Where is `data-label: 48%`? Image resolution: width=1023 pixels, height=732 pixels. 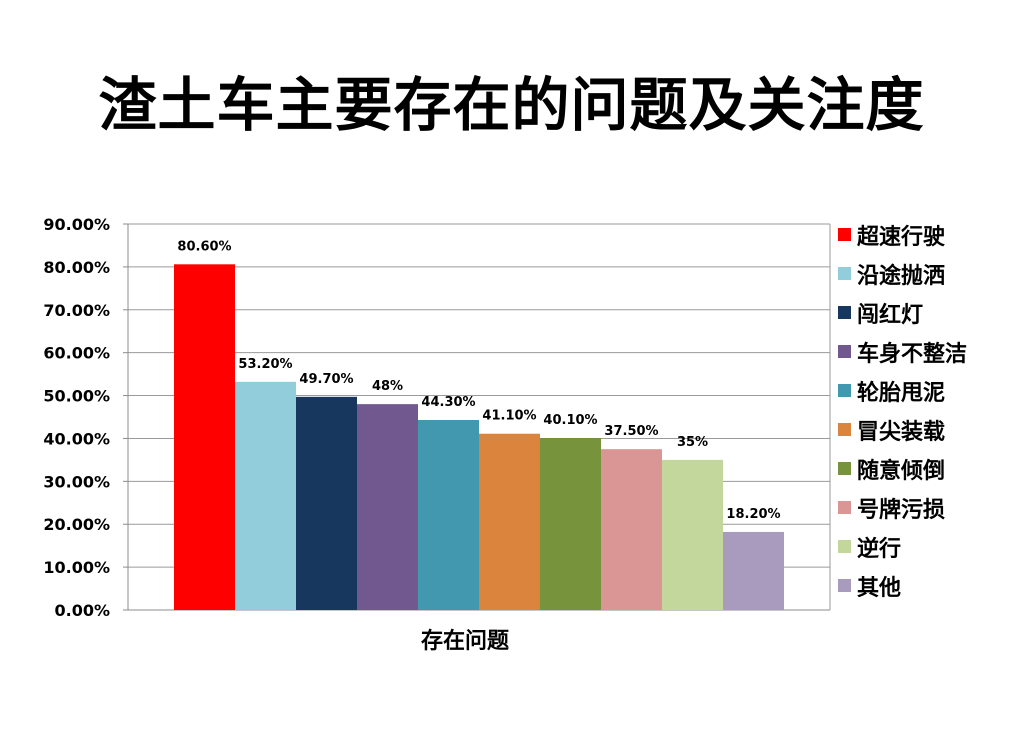
data-label: 48% is located at coordinates (387, 386).